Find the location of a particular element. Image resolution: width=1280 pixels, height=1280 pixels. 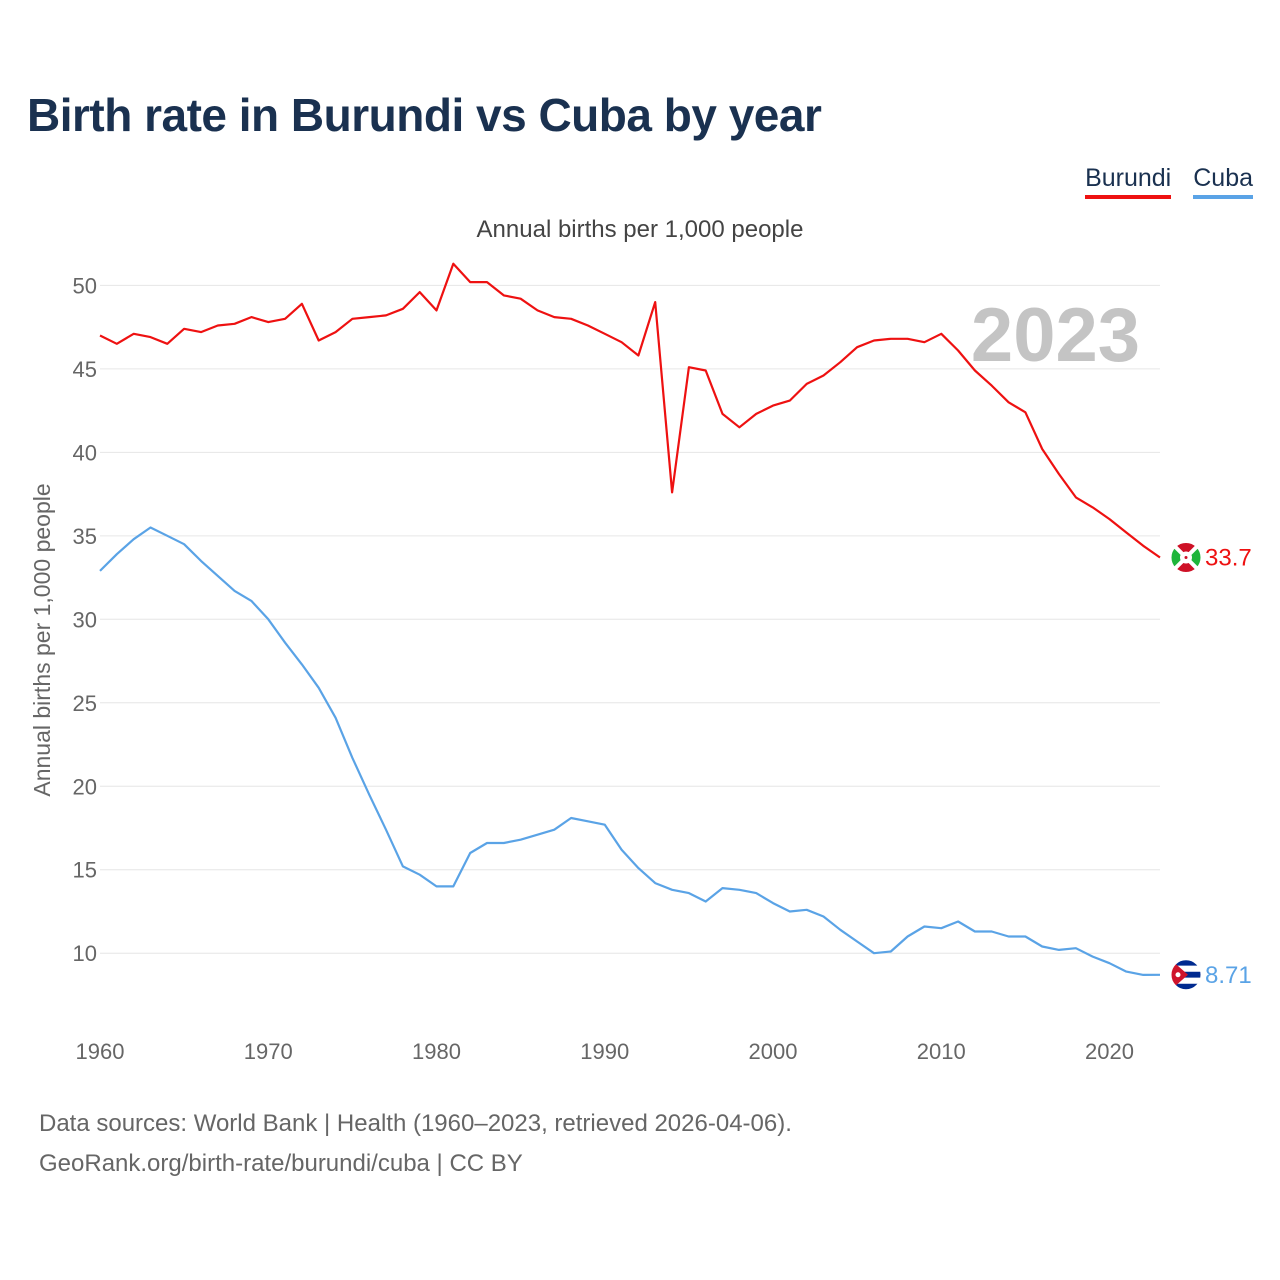

y-tick-label: 25 is located at coordinates (85, 703).